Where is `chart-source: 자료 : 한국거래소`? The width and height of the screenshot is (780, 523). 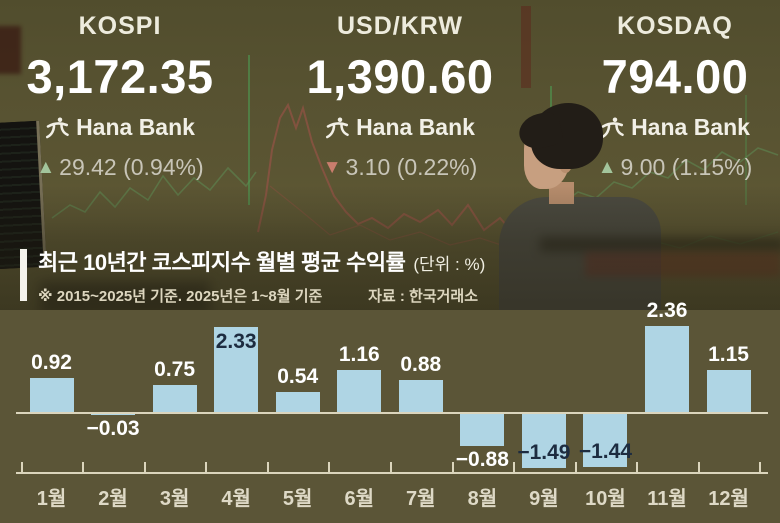
chart-source: 자료 : 한국거래소 is located at coordinates (423, 296).